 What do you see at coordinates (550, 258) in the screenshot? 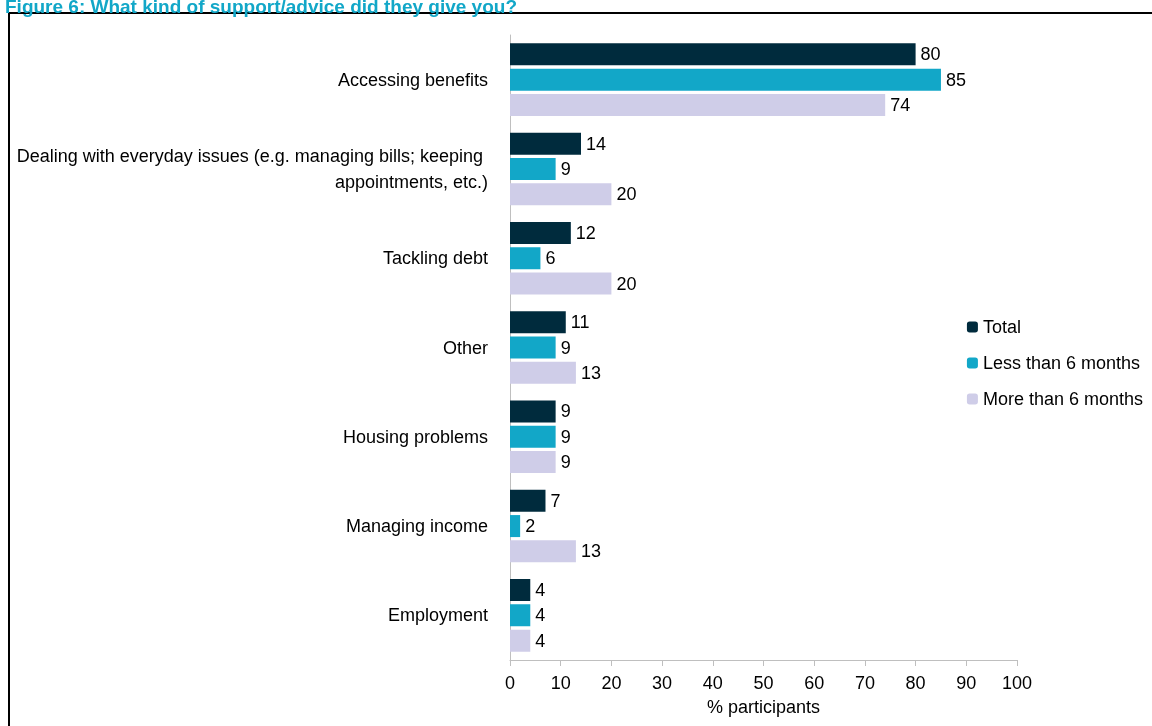
I see `data-label: 6` at bounding box center [550, 258].